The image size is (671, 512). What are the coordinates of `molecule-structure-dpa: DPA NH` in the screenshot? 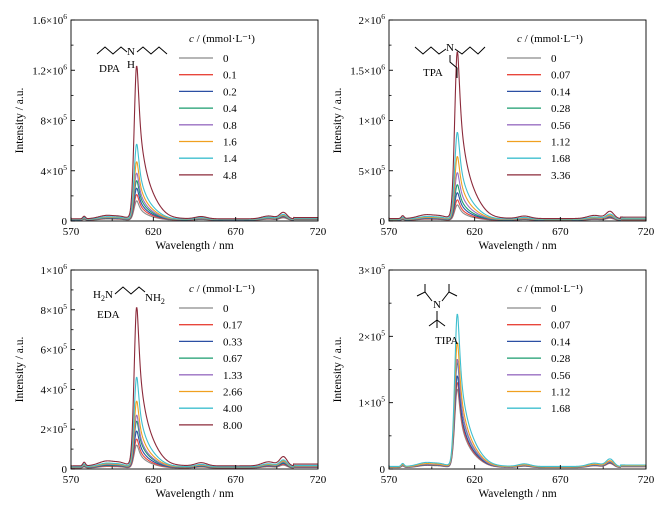 It's located at (132, 60).